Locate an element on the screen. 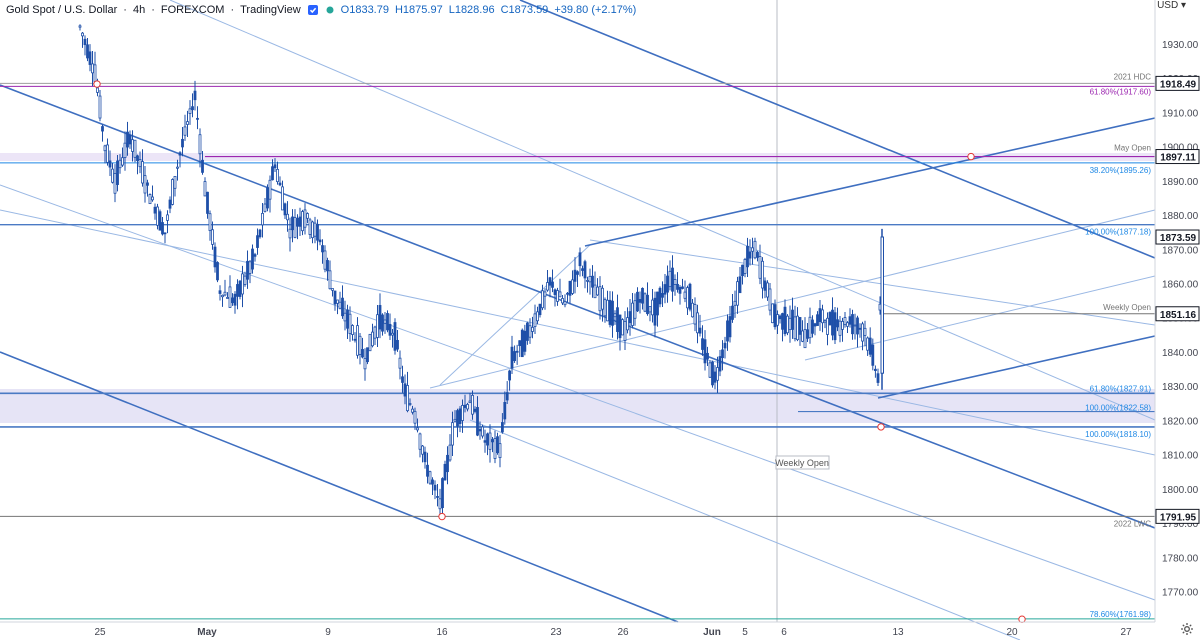 The image size is (1200, 641). interval-label: 4h is located at coordinates (139, 10).